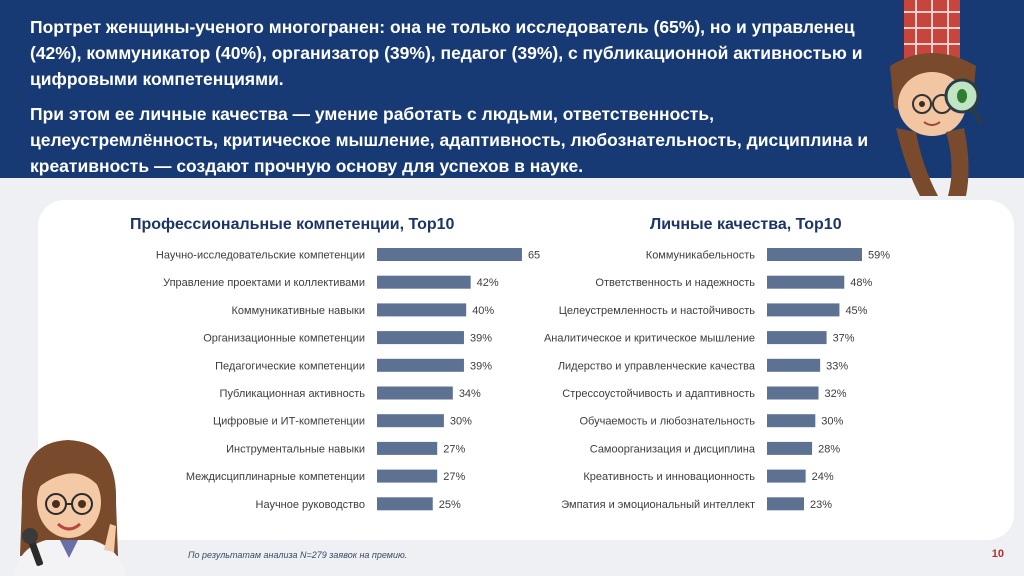  What do you see at coordinates (673, 449) in the screenshot?
I see `category-label: Самоорганизация и дисциплина` at bounding box center [673, 449].